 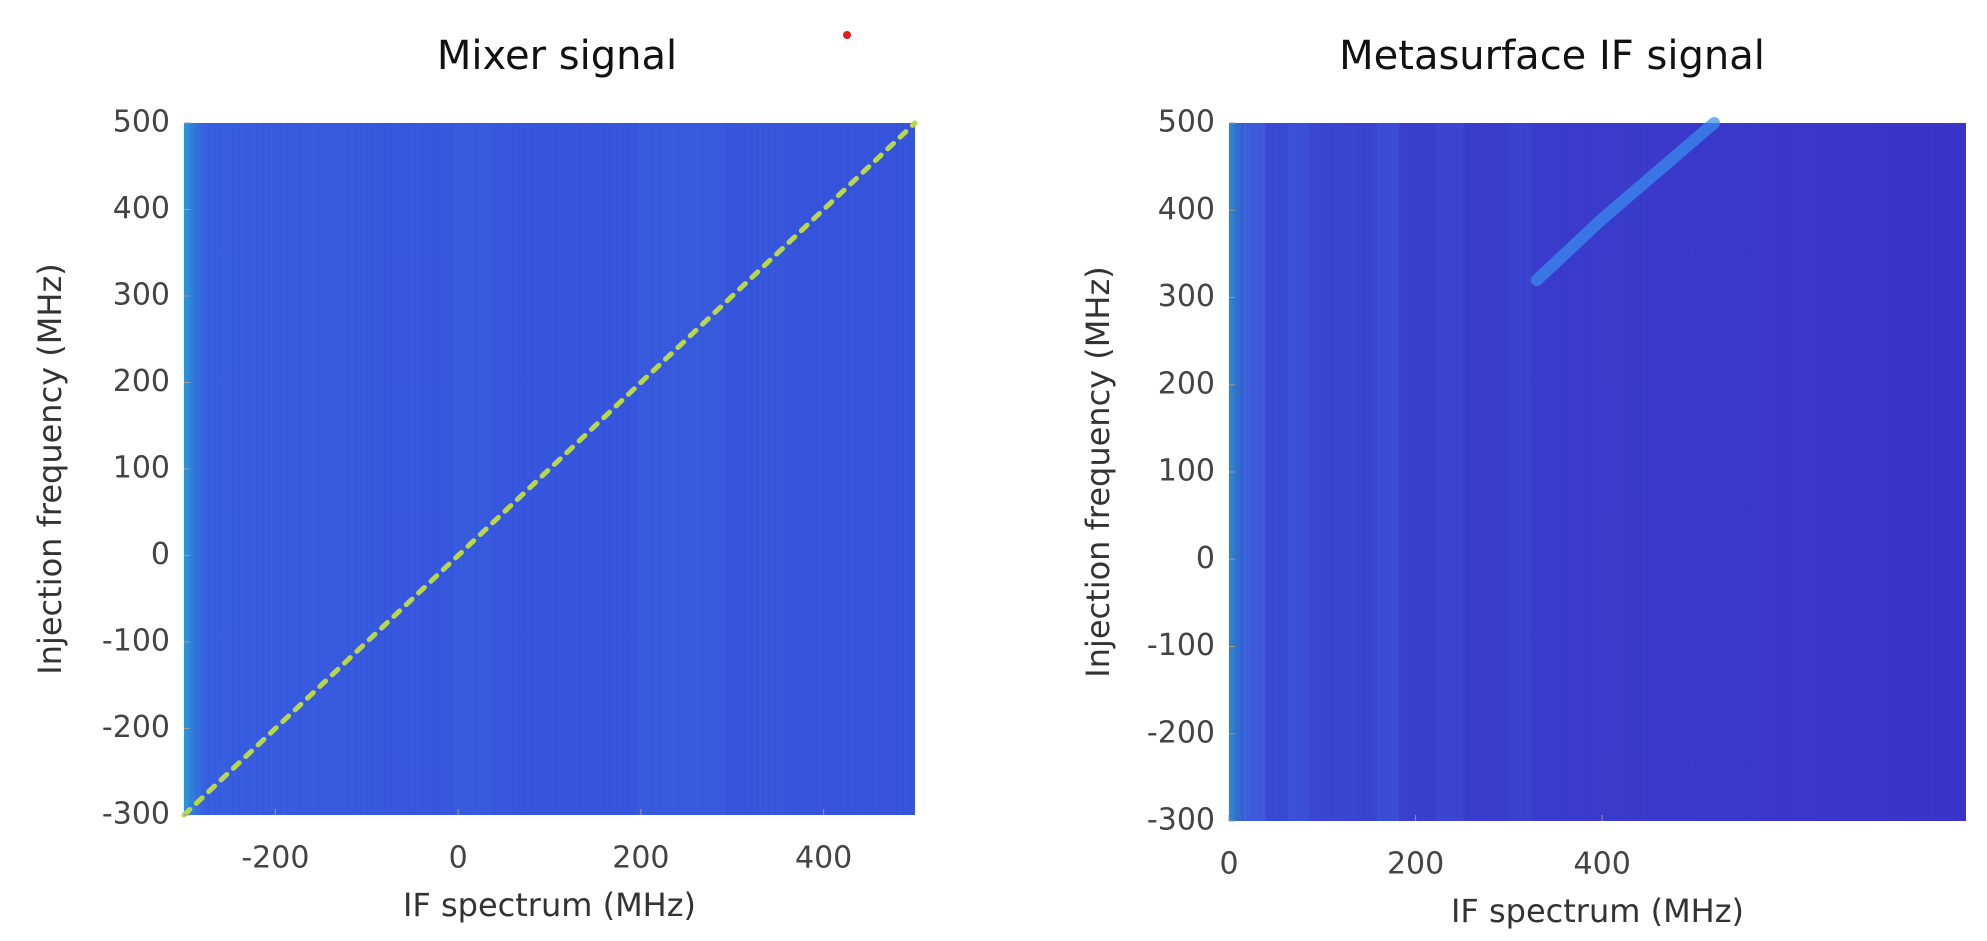 I want to click on chart-title: Metasurface IF signal, so click(x=1552, y=56).